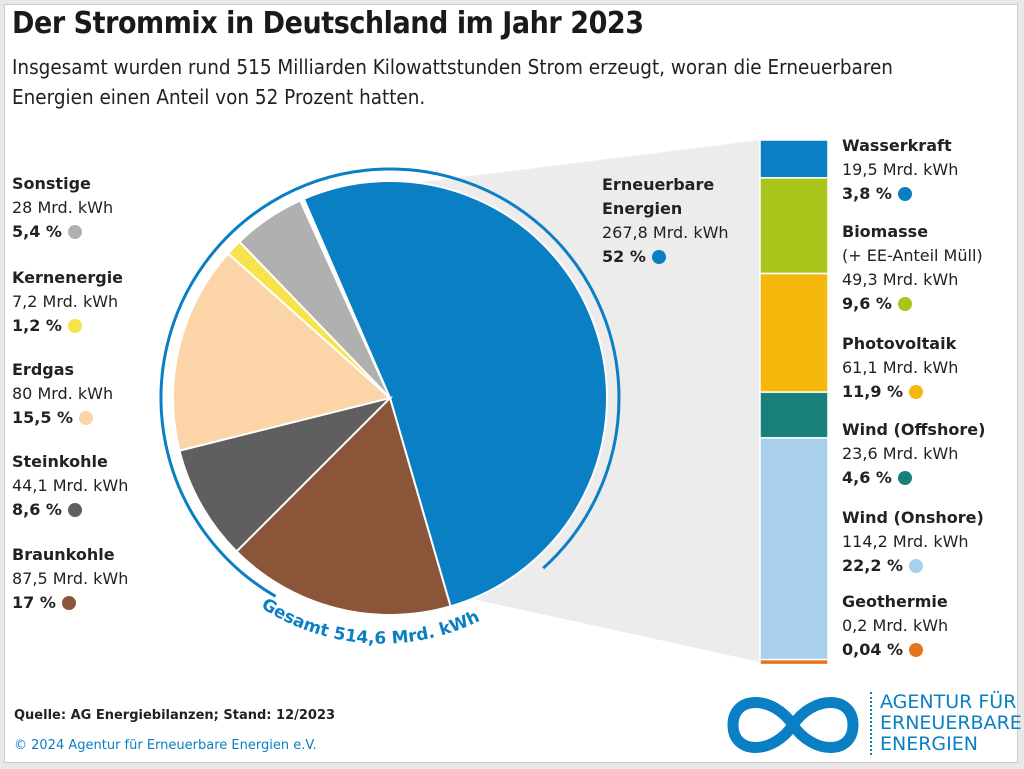  I want to click on legend-geothermie: Geothermie 0,2 Mrd. kWh 0,04 %, so click(895, 626).